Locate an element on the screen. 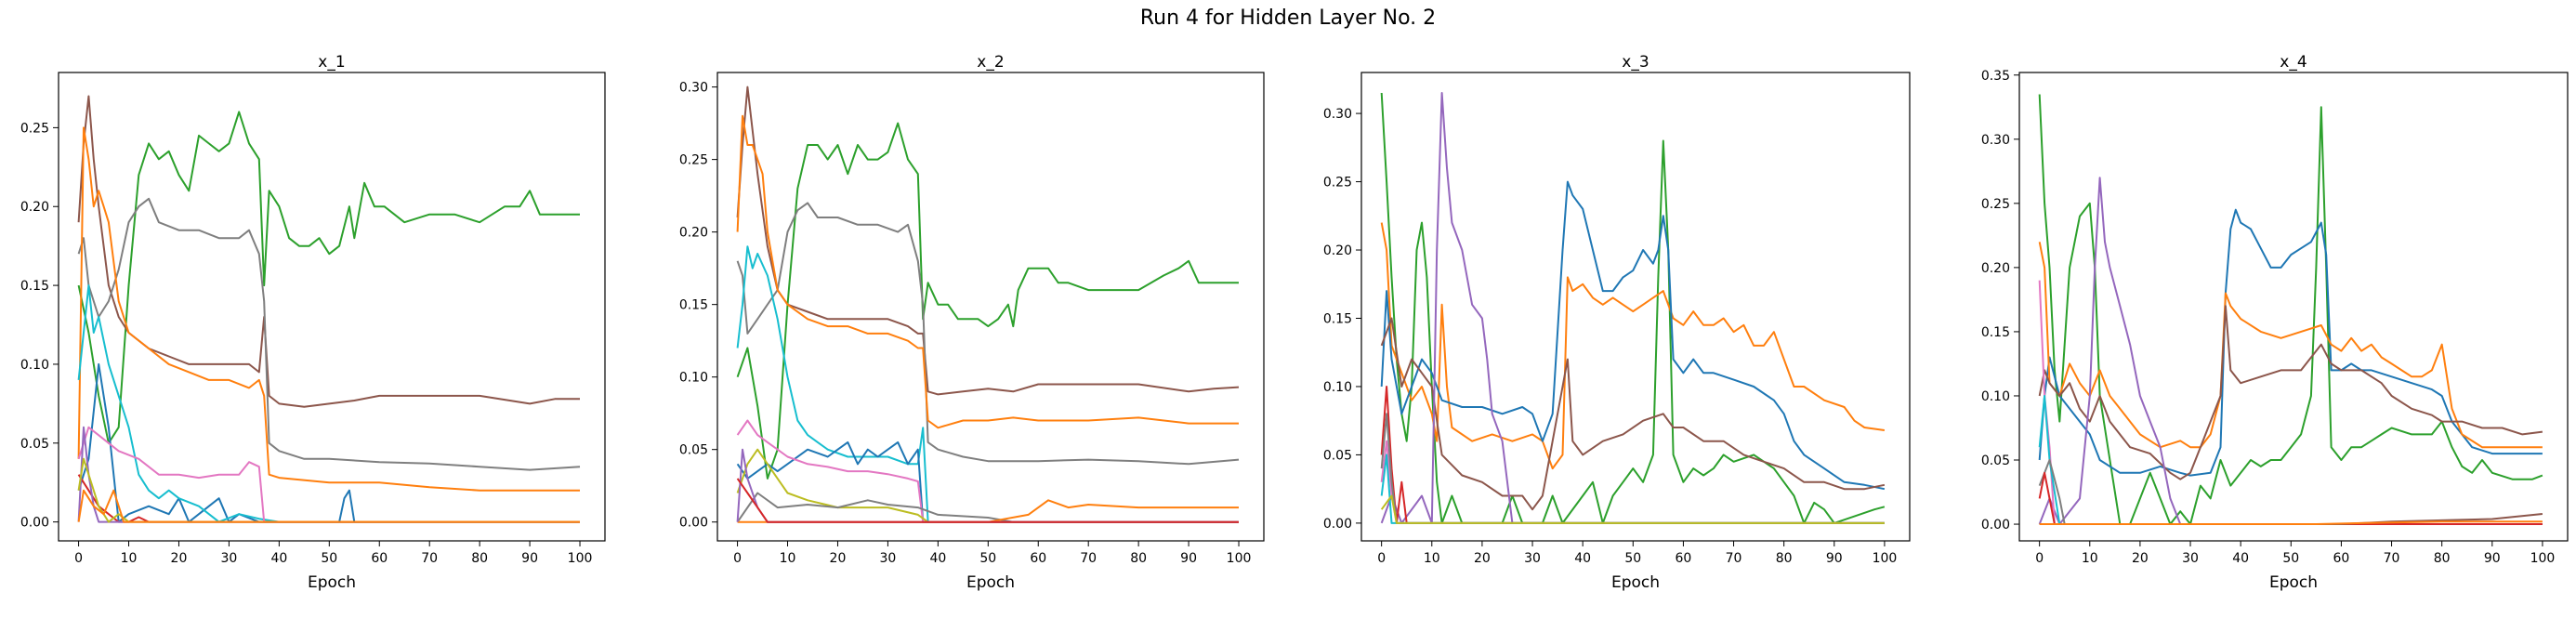 The width and height of the screenshot is (2576, 618). figure-suptitle: Run 4 for Hidden Layer No. 2 is located at coordinates (1288, 18).